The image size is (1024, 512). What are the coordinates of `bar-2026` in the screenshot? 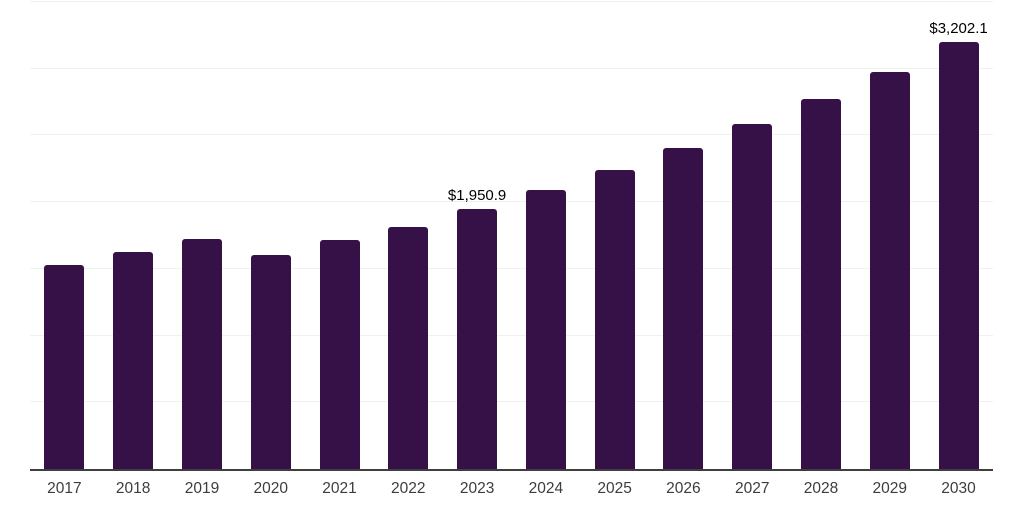 It's located at (683, 308).